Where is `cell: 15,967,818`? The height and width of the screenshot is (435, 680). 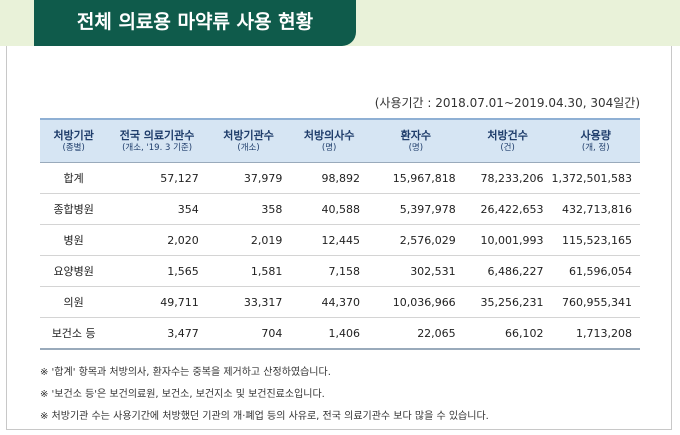
cell: 15,967,818 is located at coordinates (415, 178).